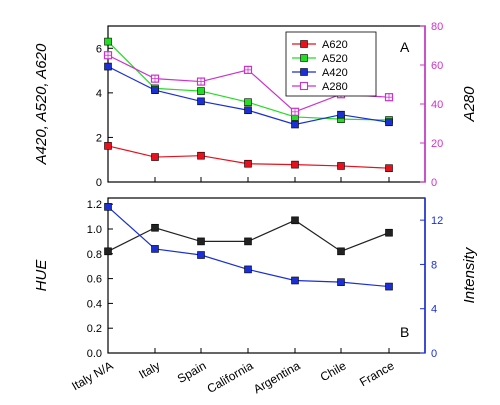 The height and width of the screenshot is (405, 500). Describe the element at coordinates (434, 265) in the screenshot. I see `right-tick-label: 8` at that location.